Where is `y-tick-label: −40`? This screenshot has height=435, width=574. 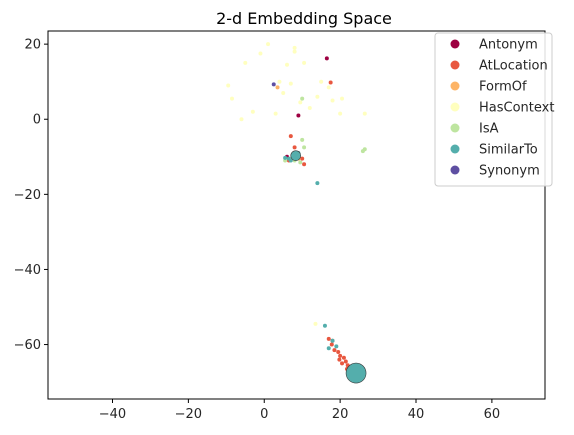 y-tick-label: −40 is located at coordinates (27, 270).